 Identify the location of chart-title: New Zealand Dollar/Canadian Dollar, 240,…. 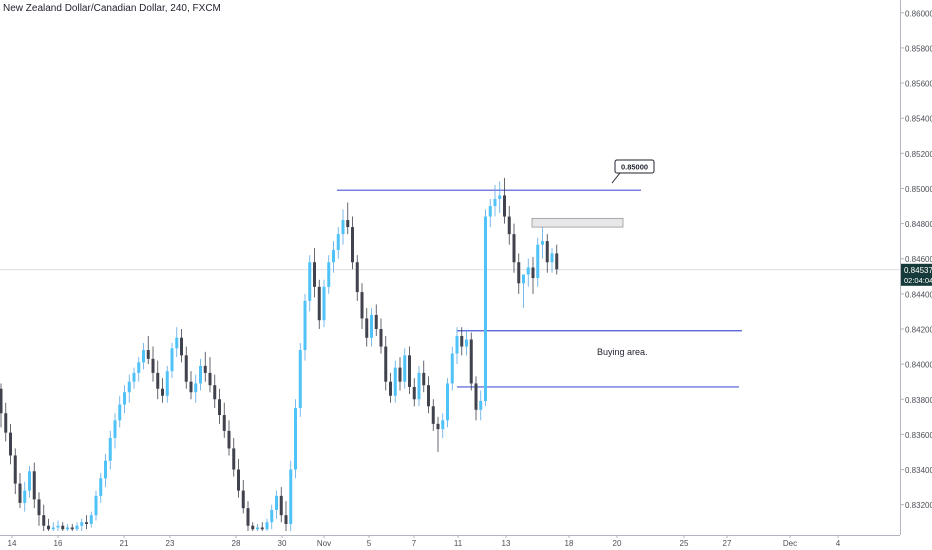
(112, 8).